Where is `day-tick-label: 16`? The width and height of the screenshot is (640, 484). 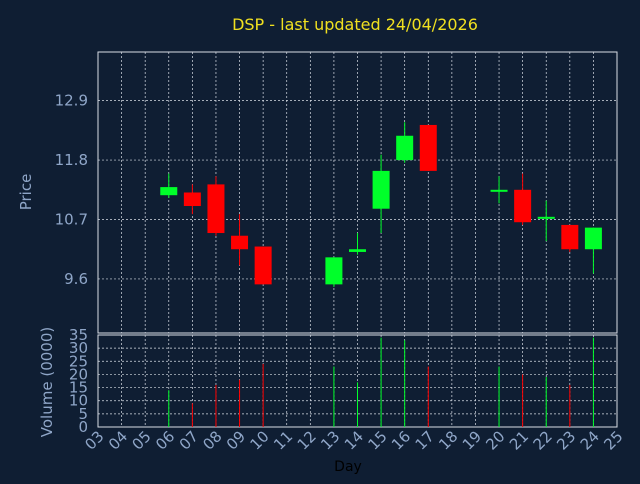 day-tick-label: 16 is located at coordinates (401, 440).